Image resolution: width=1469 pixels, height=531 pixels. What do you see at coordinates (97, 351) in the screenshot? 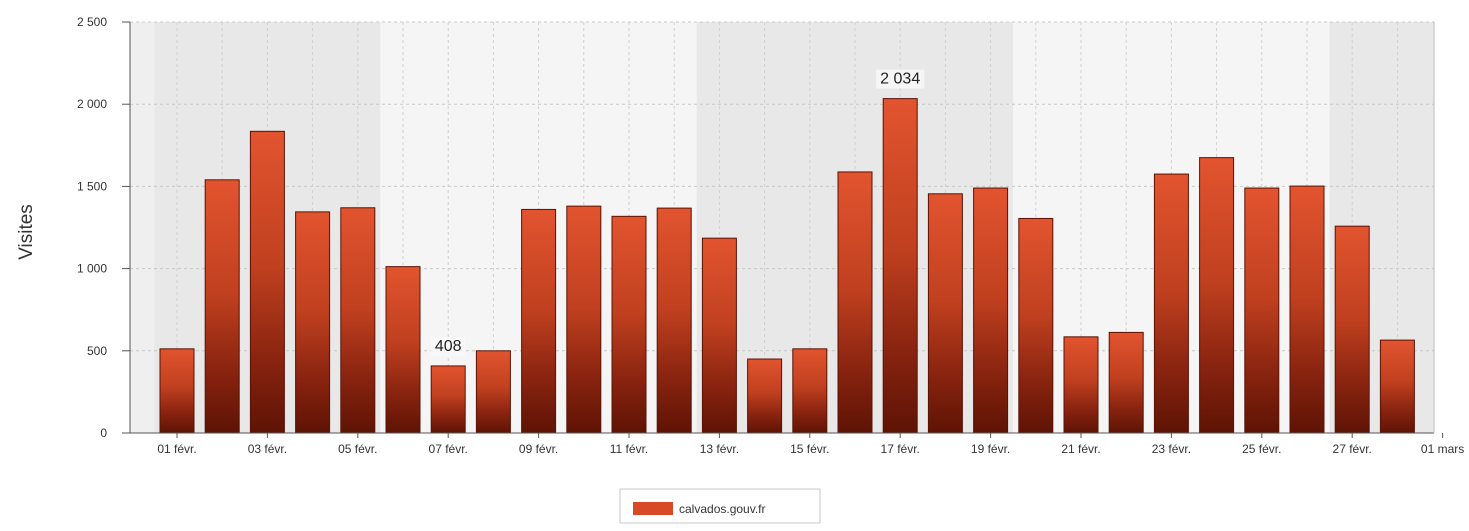
I see `y-tick-label: 500` at bounding box center [97, 351].